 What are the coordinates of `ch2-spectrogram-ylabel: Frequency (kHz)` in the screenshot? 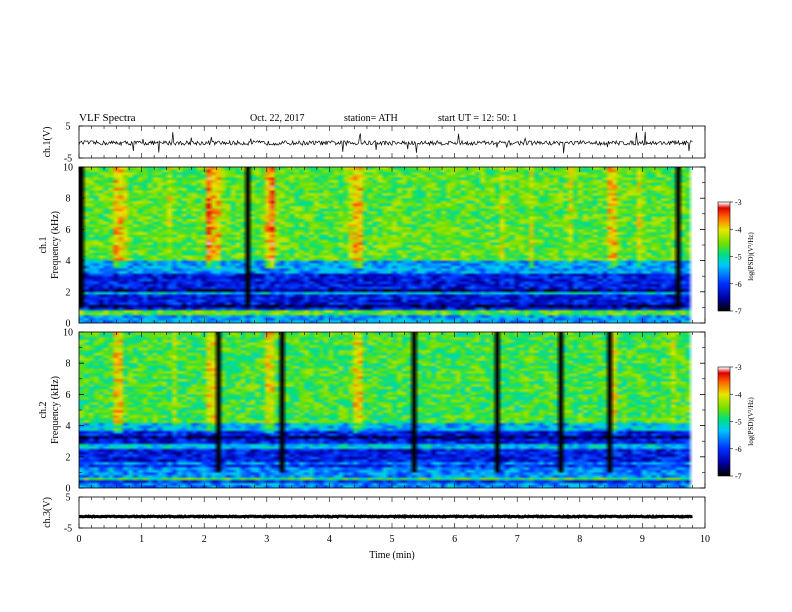 It's located at (55, 410).